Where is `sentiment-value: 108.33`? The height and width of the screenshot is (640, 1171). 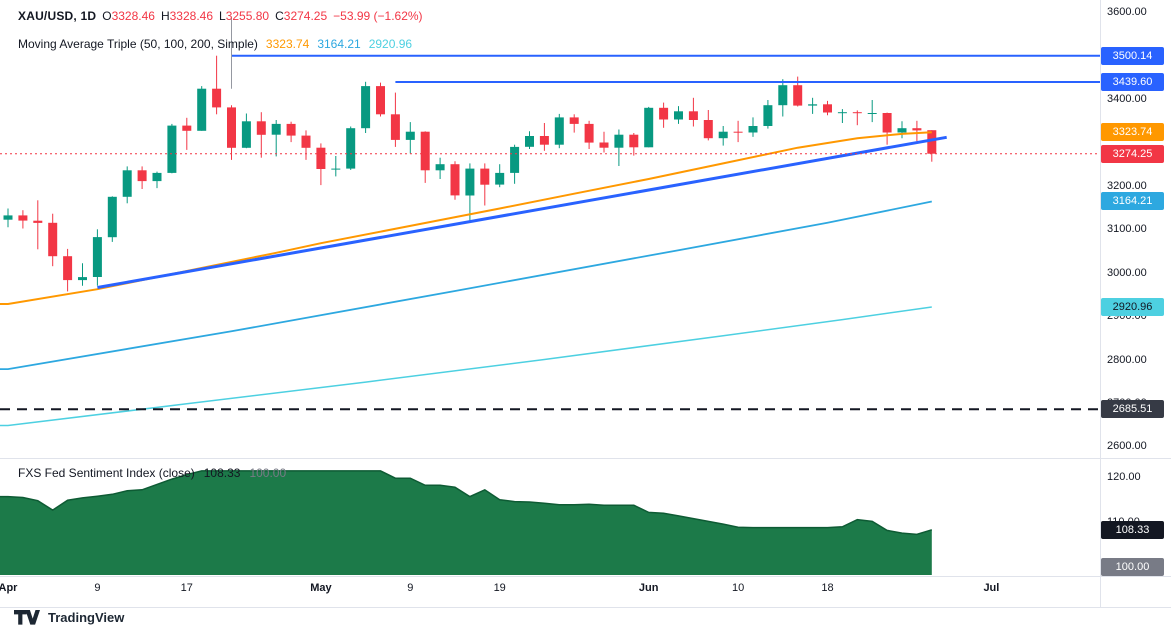 sentiment-value: 108.33 is located at coordinates (222, 473).